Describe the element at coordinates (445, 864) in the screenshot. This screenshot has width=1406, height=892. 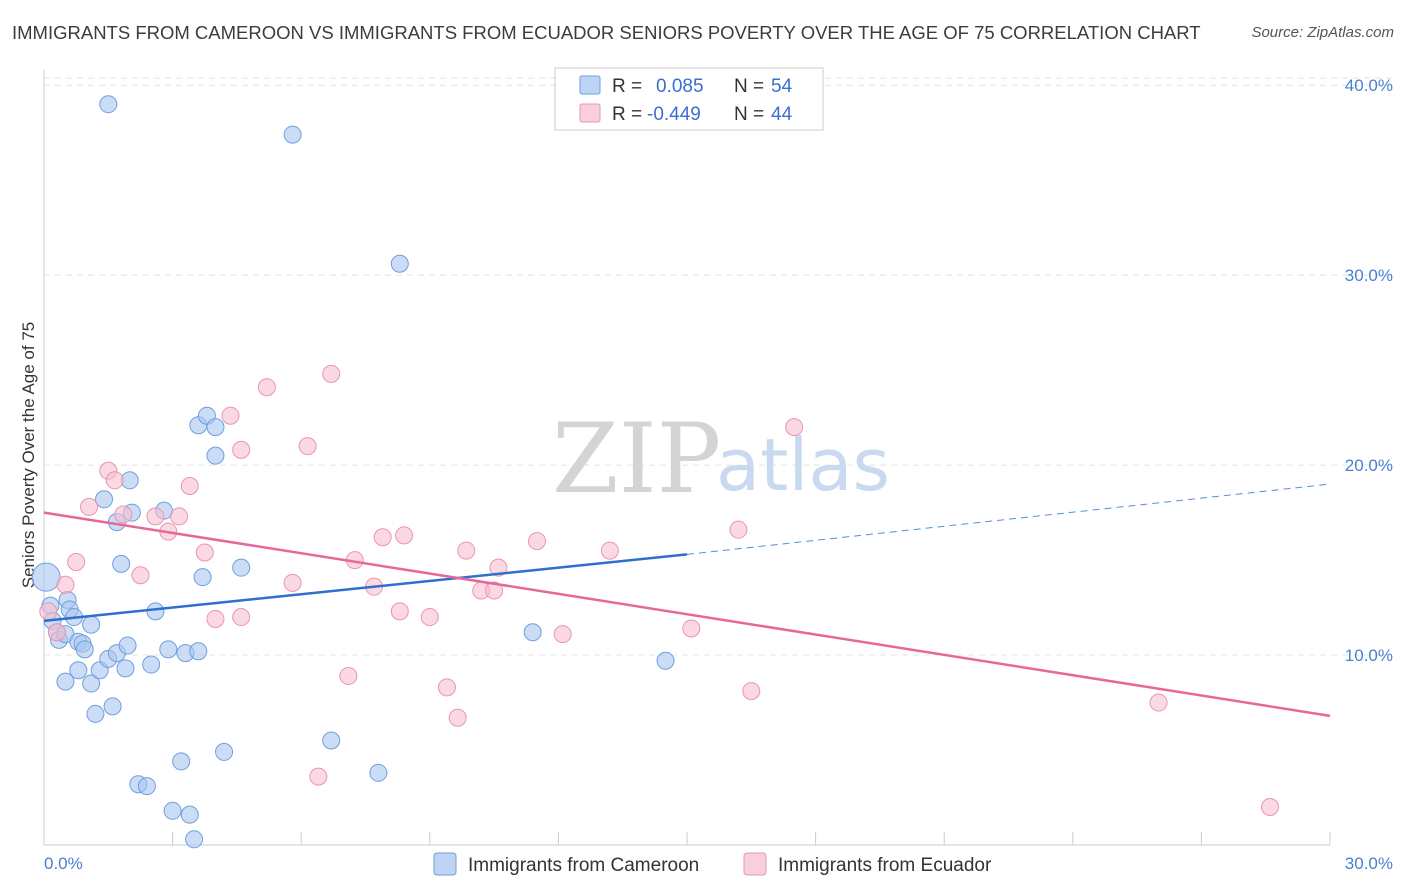
I see `bottom-legend-swatch-cameroon` at that location.